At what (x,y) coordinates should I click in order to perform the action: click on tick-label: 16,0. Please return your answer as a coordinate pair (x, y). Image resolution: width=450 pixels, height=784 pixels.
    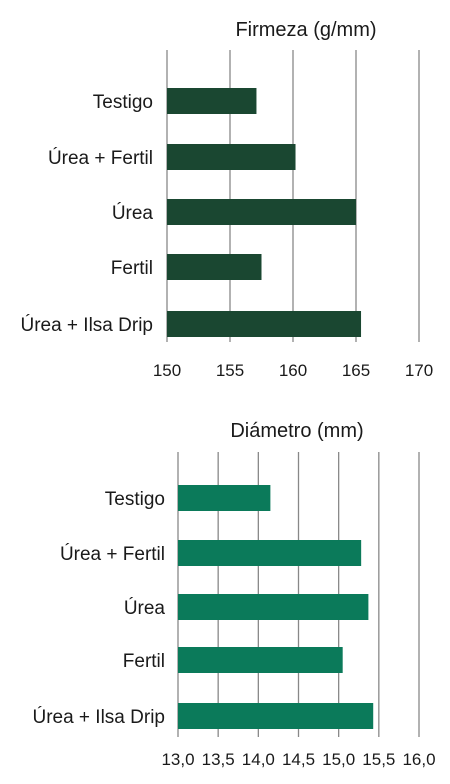
    Looking at the image, I should click on (418, 759).